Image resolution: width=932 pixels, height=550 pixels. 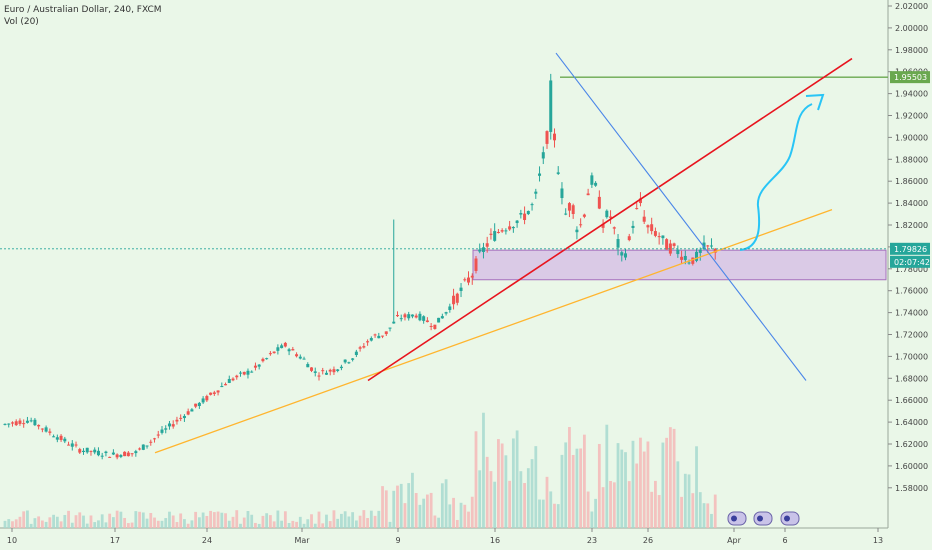 What do you see at coordinates (911, 181) in the screenshot?
I see `price-tick-label: 1.86000` at bounding box center [911, 181].